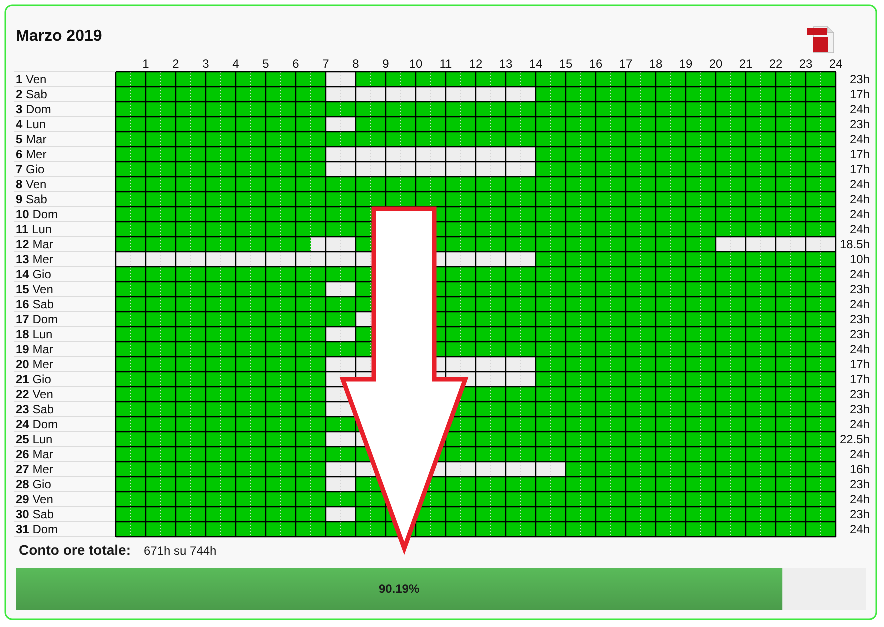 The height and width of the screenshot is (627, 884). Describe the element at coordinates (399, 589) in the screenshot. I see `text: 90.19%` at that location.